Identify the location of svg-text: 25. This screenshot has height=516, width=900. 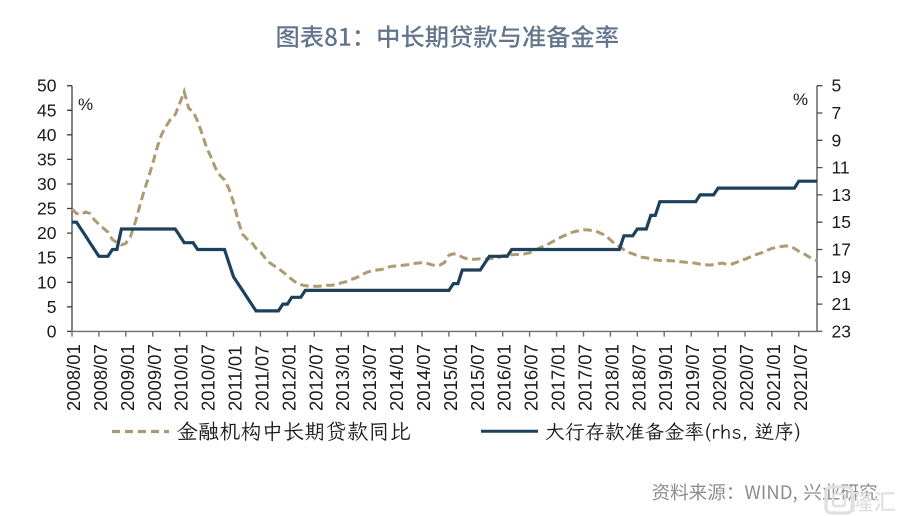
(46, 209).